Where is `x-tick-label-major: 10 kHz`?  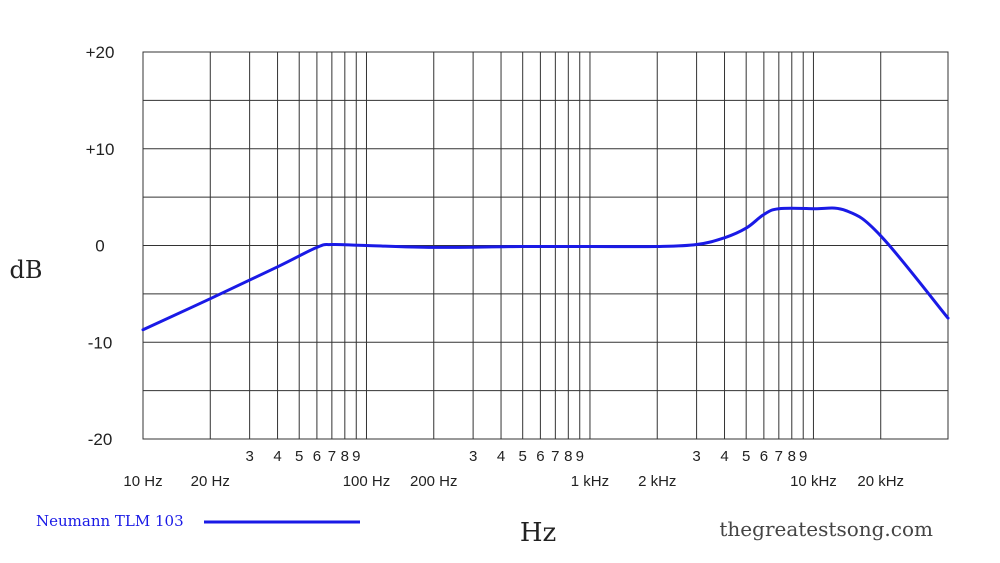 x-tick-label-major: 10 kHz is located at coordinates (813, 481).